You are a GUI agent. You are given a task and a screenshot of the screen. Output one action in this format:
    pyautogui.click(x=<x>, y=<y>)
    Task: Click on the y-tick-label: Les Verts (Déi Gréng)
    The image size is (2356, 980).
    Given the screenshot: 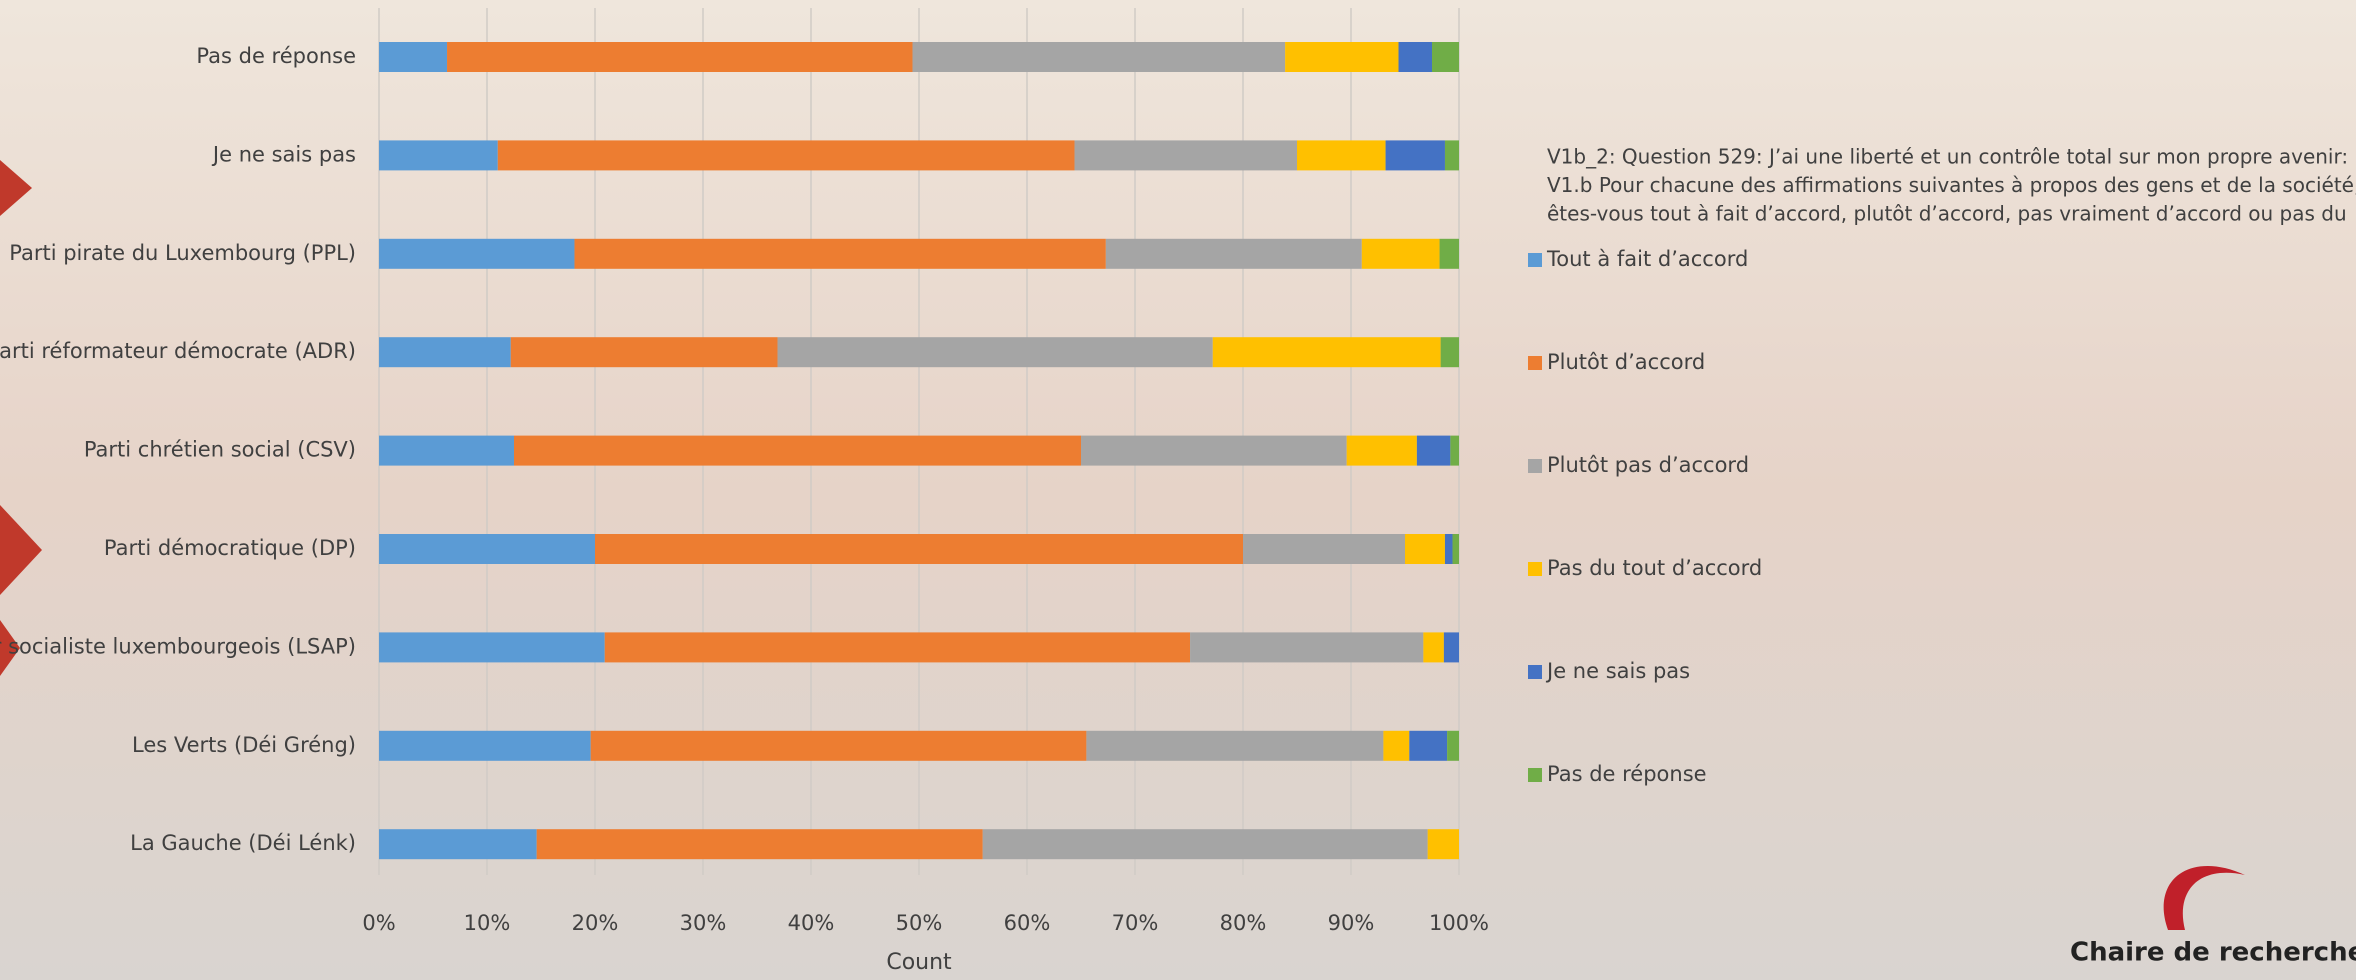 What is the action you would take?
    pyautogui.click(x=244, y=745)
    